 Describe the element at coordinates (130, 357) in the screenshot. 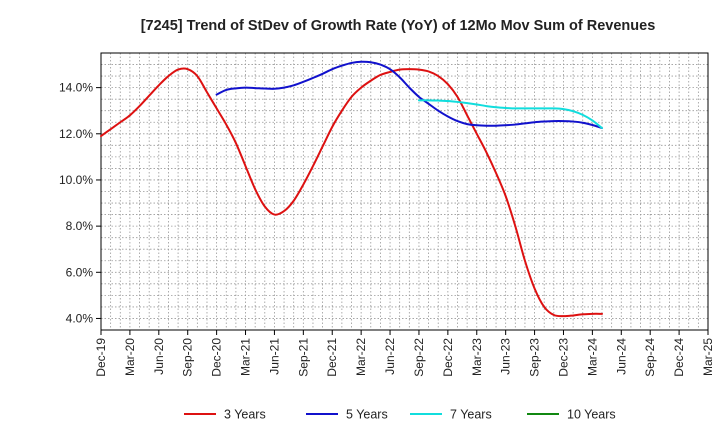

I see `x-tick-label: Mar-20` at that location.